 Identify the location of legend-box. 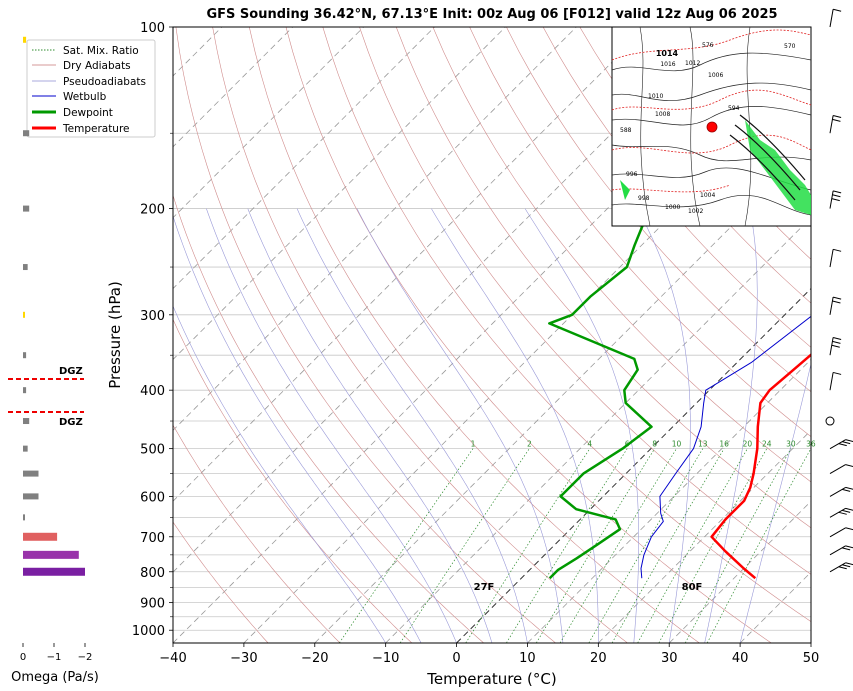
(91, 88).